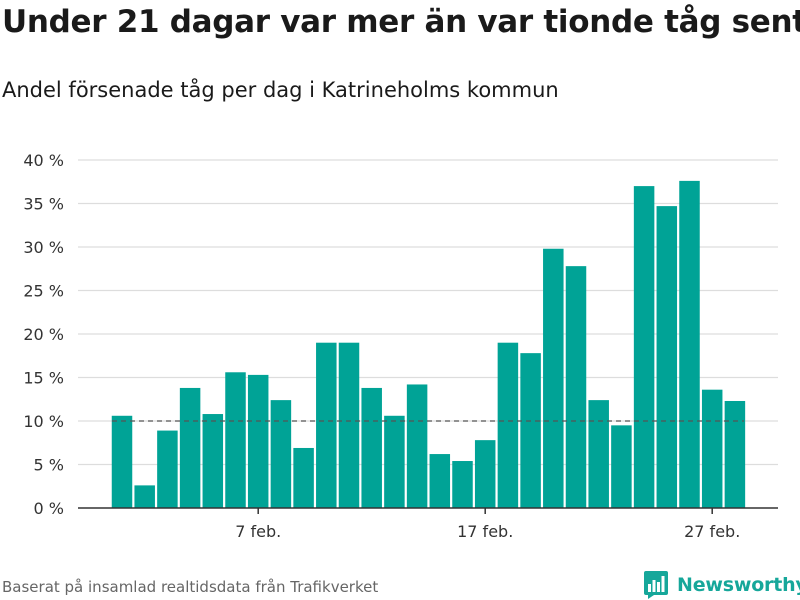  What do you see at coordinates (712, 531) in the screenshot?
I see `x-tick-label: 27 feb.` at bounding box center [712, 531].